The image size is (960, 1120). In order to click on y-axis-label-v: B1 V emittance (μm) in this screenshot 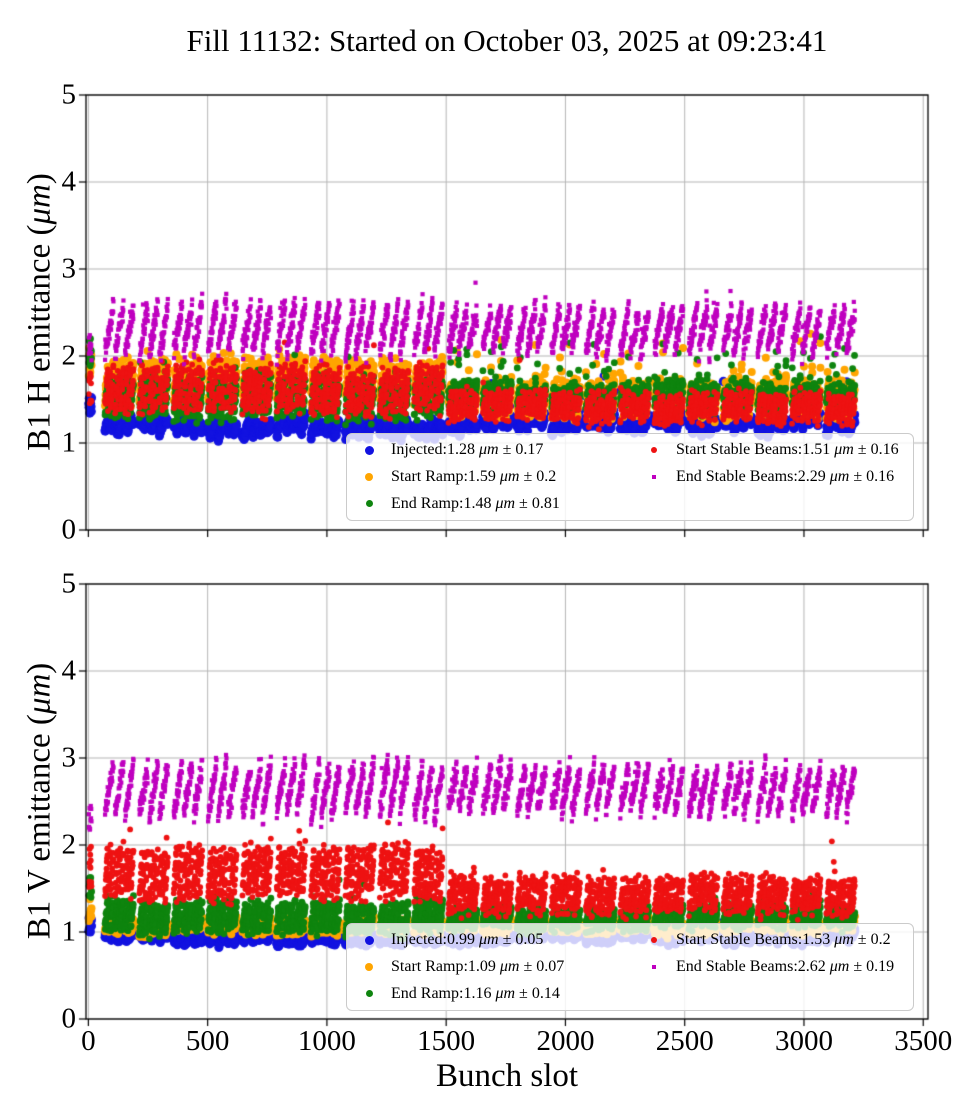, I will do `click(39, 801)`.